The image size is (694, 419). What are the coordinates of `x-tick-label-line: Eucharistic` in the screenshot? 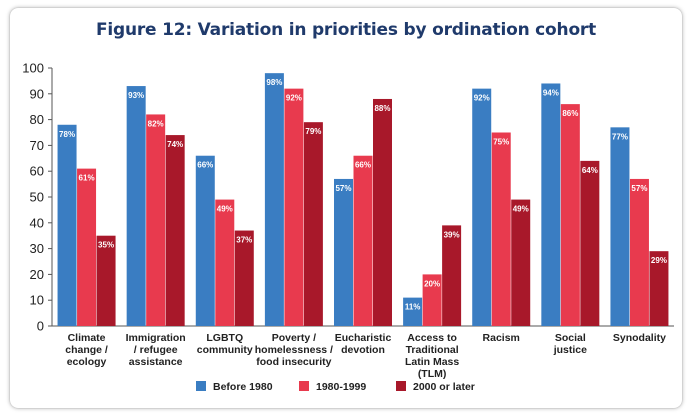 It's located at (363, 338).